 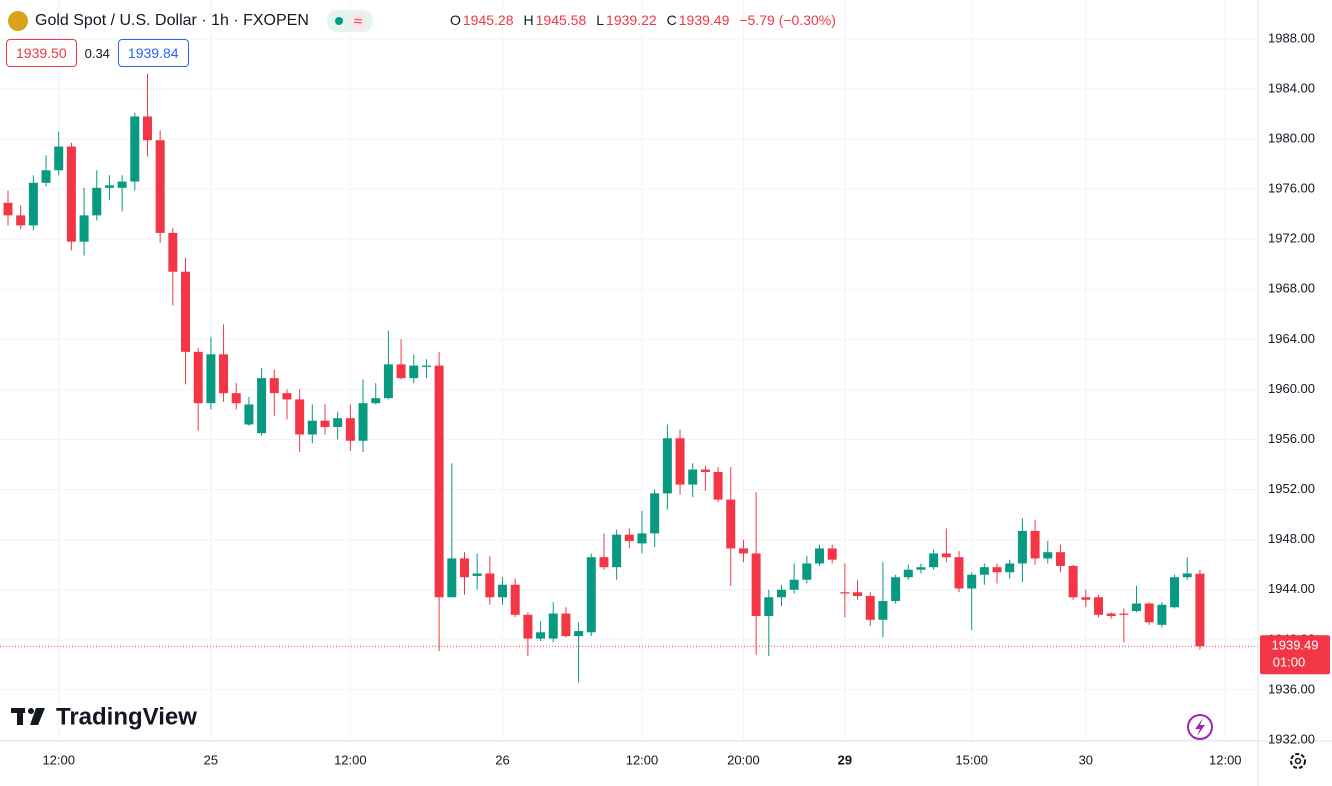 What do you see at coordinates (338, 21) in the screenshot?
I see `status-dot` at bounding box center [338, 21].